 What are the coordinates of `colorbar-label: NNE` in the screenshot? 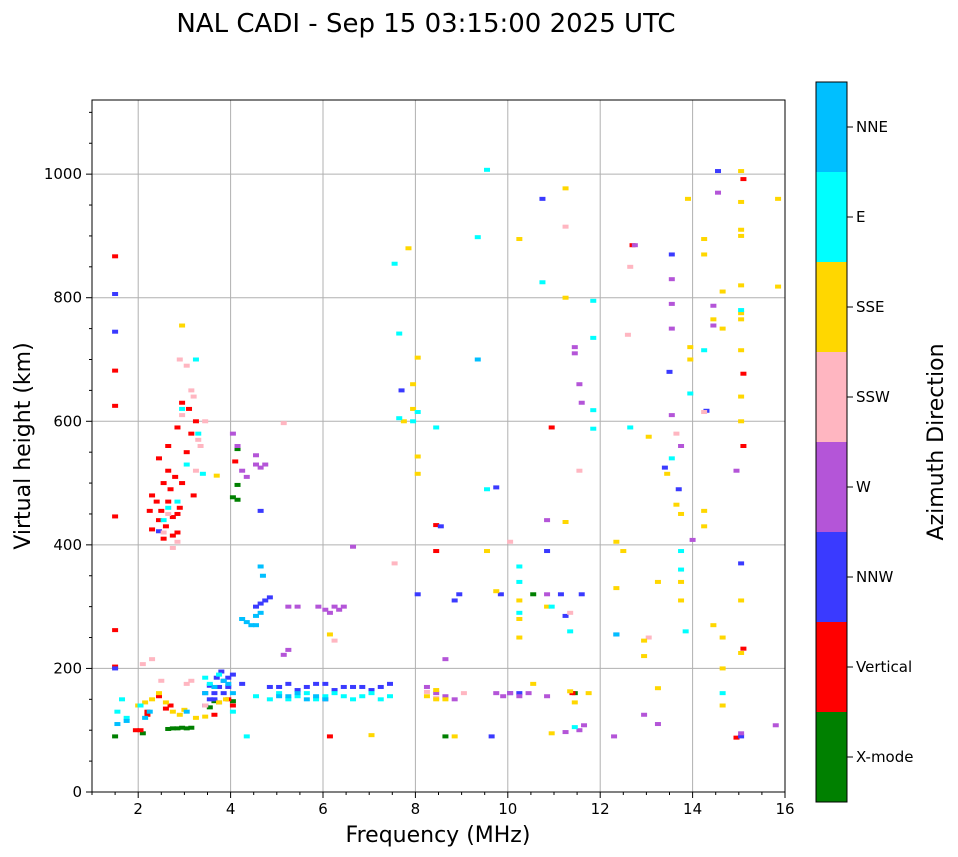 It's located at (872, 127).